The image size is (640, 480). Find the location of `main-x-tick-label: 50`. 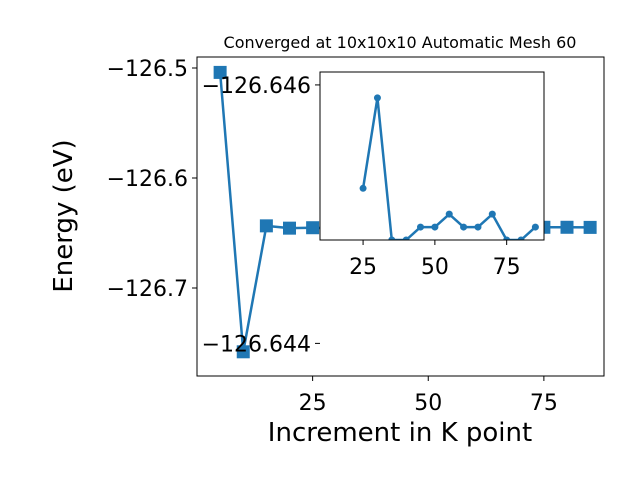

main-x-tick-label: 50 is located at coordinates (428, 403).